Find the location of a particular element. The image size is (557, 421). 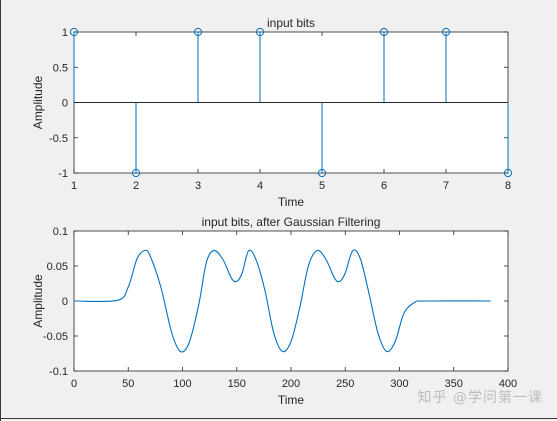

window-left-edge is located at coordinates (0, 210).